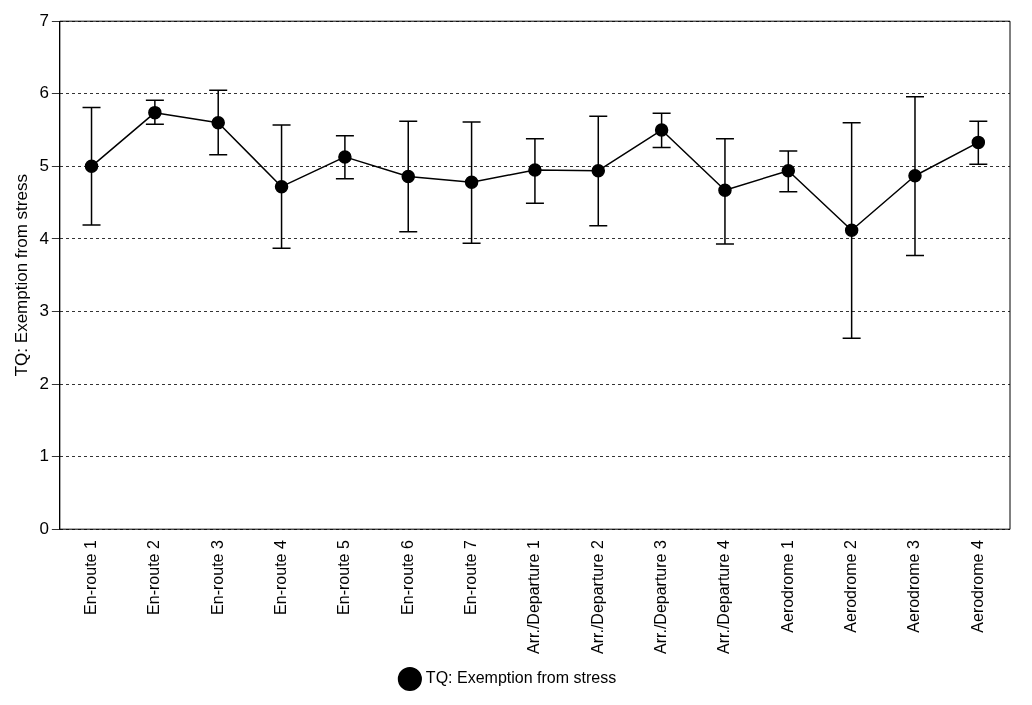 This screenshot has height=705, width=1032. Describe the element at coordinates (44, 20) in the screenshot. I see `y-tick-label: 7` at that location.